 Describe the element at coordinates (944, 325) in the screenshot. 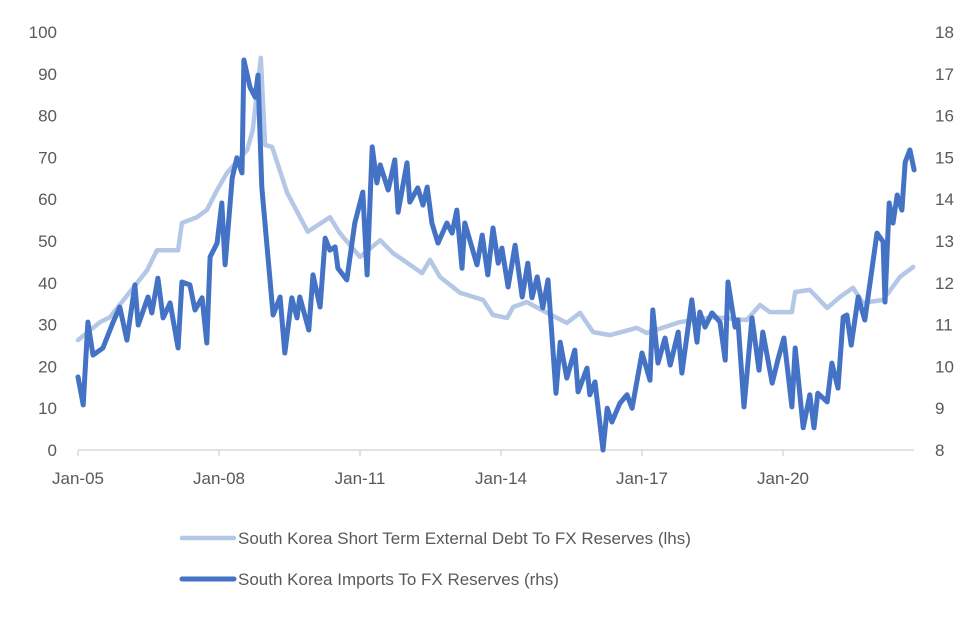

I see `y-right-tick-label: 11` at that location.